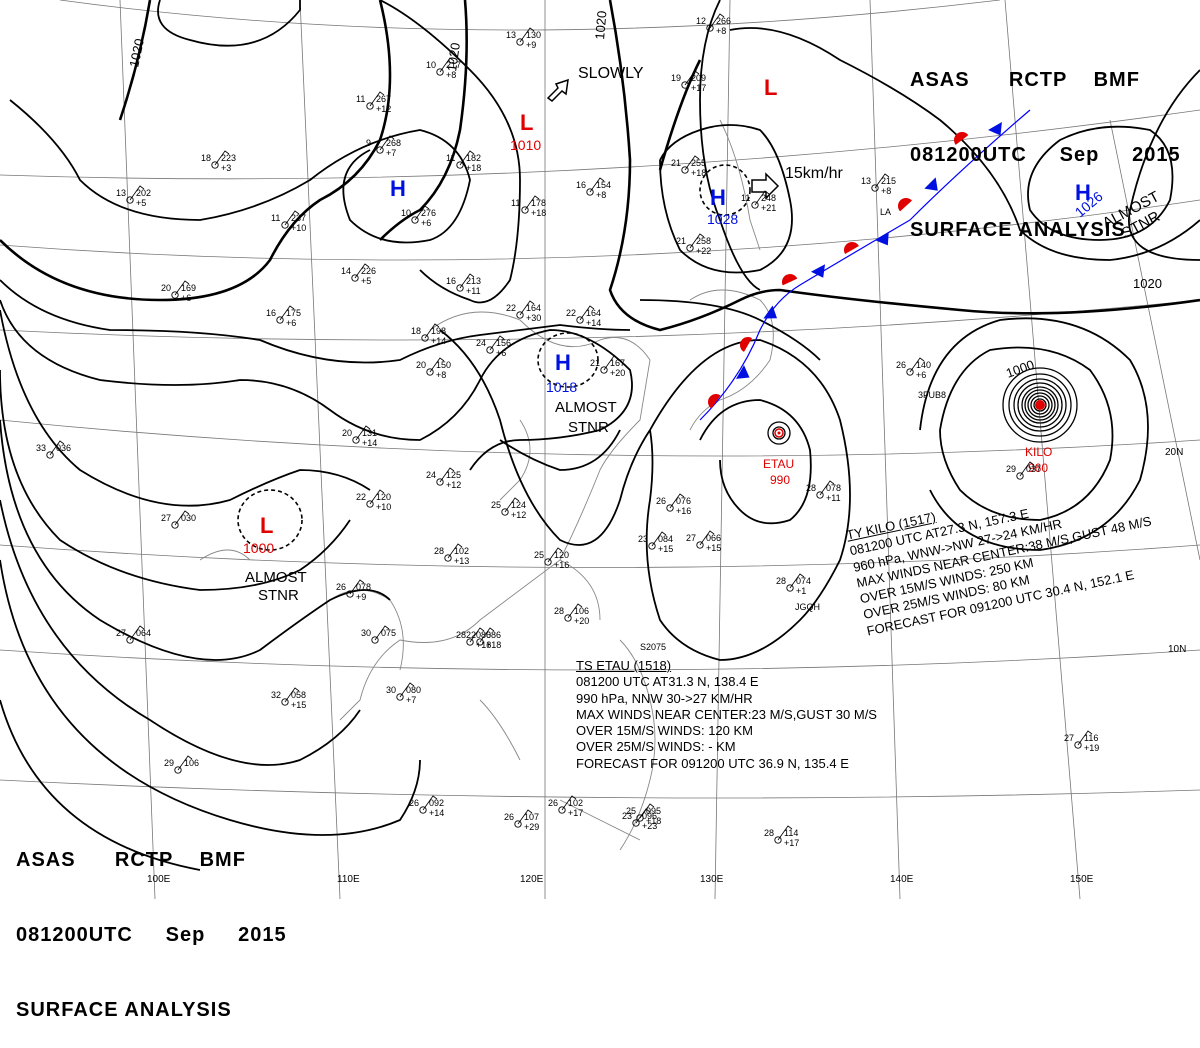  What do you see at coordinates (1091, 748) in the screenshot?
I see `station-tendency: +19` at bounding box center [1091, 748].